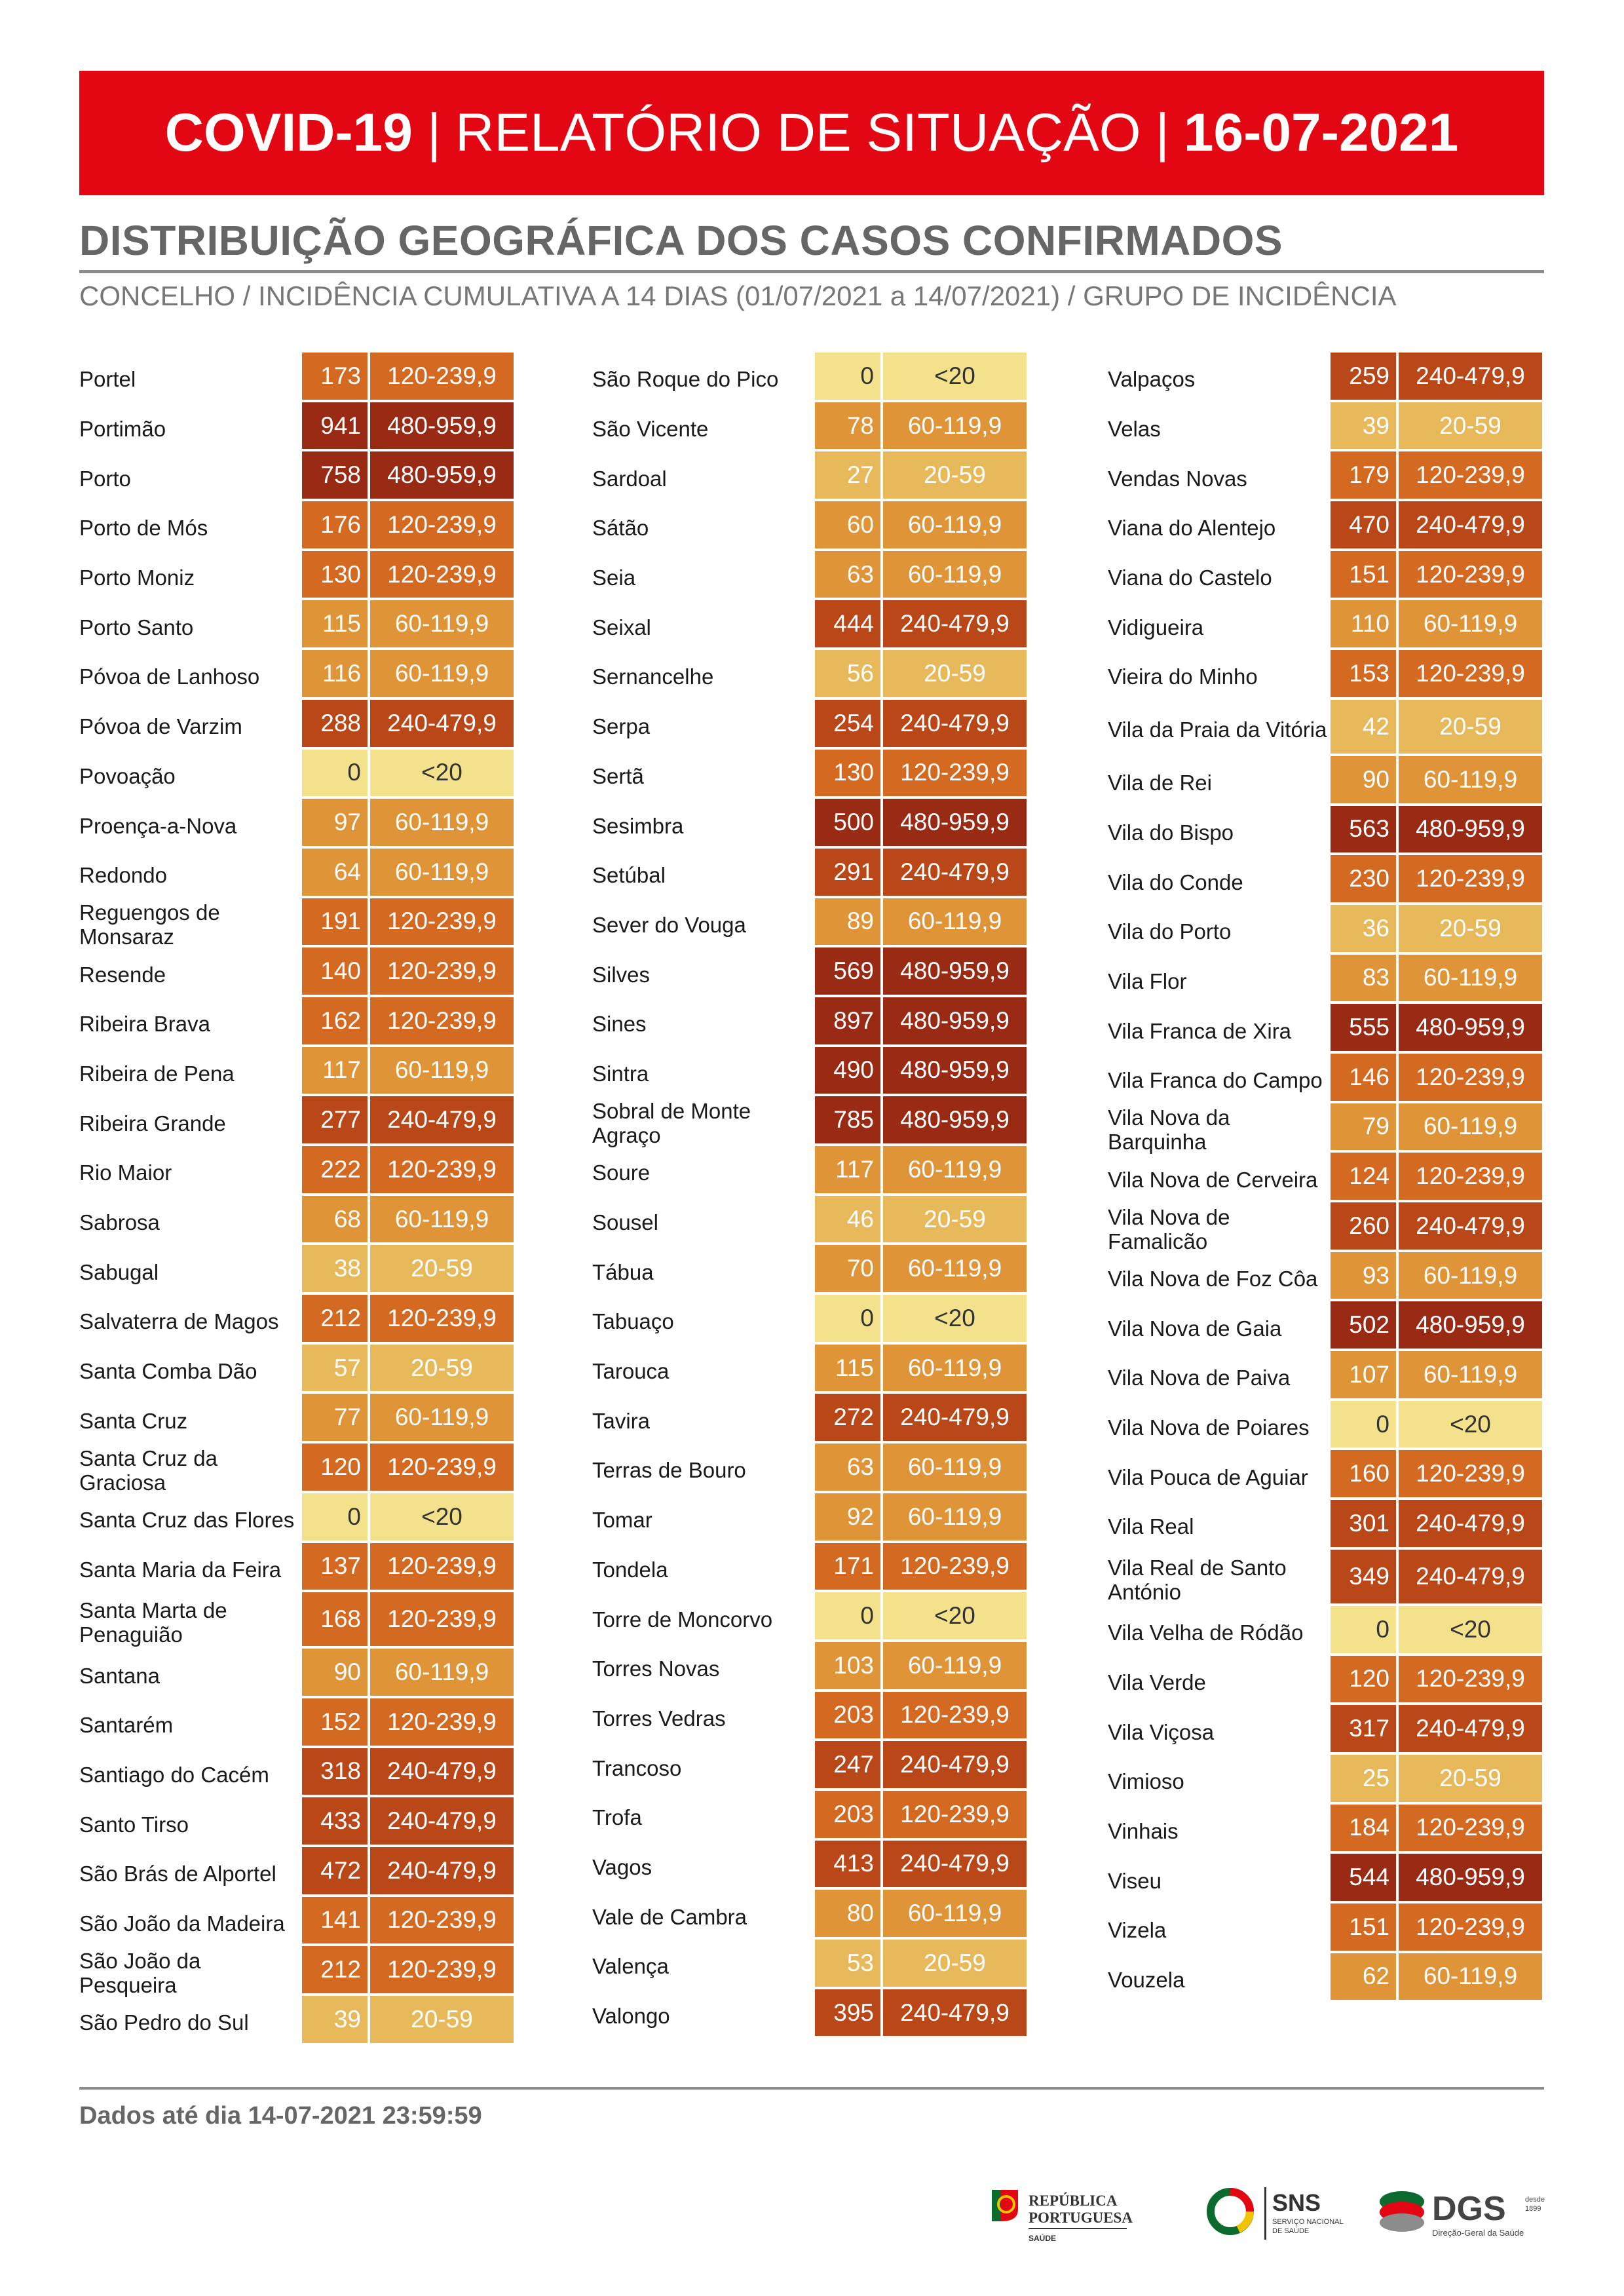  I want to click on municipality-row: Sever do Vouga 89 60-119,9, so click(841, 923).